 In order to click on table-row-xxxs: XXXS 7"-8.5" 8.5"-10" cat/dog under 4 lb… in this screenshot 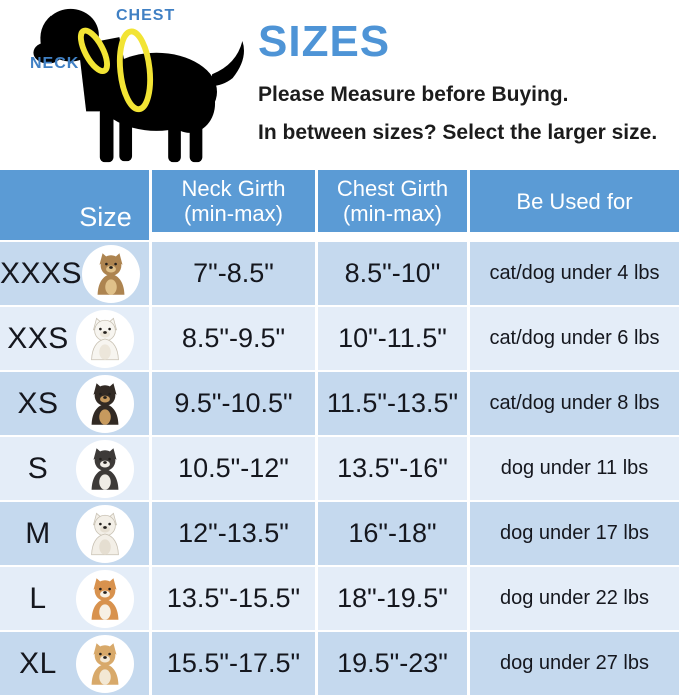, I will do `click(339, 273)`.